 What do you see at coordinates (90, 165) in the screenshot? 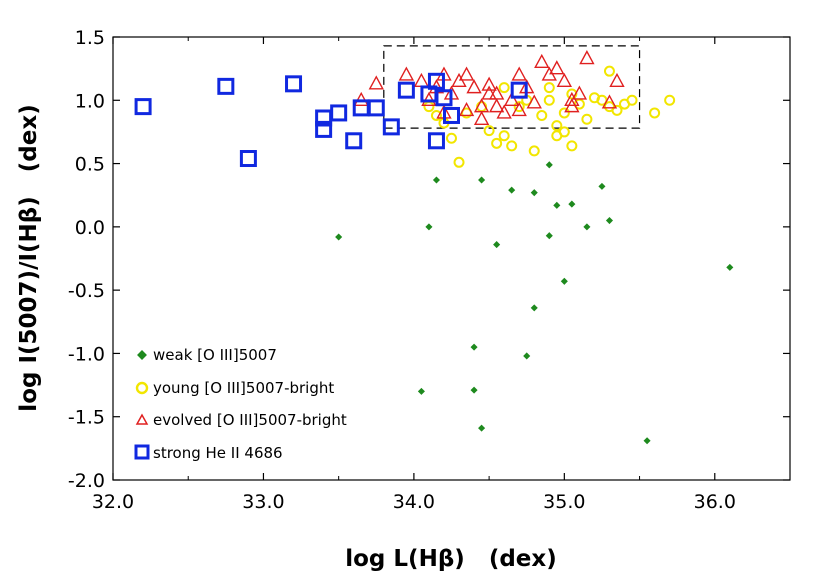
I see `y-tick-label: 0.5` at bounding box center [90, 165].